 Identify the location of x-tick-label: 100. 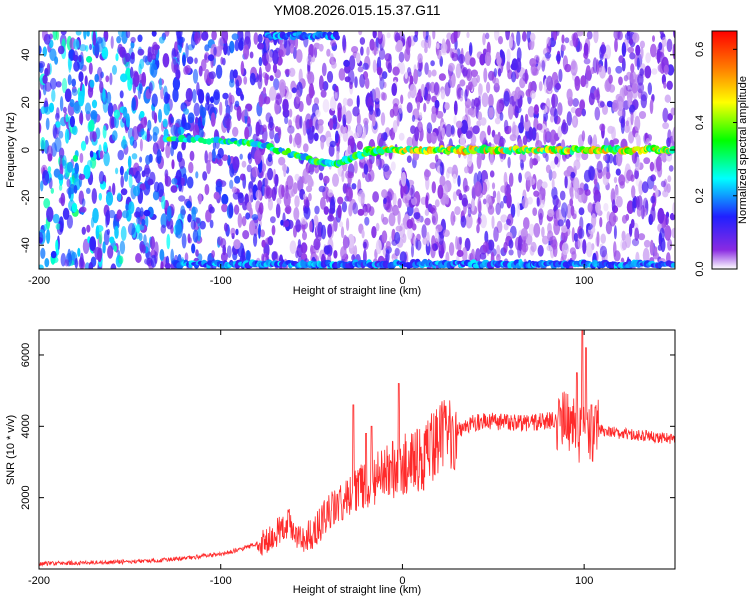
(584, 281).